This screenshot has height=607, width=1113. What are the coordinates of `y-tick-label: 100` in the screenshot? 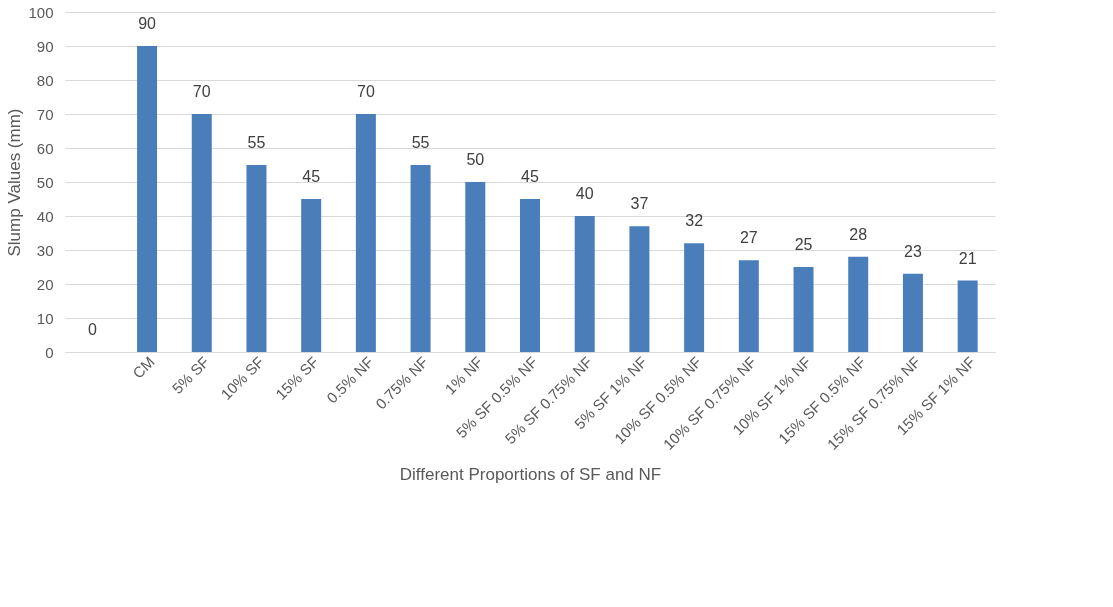 It's located at (41, 12).